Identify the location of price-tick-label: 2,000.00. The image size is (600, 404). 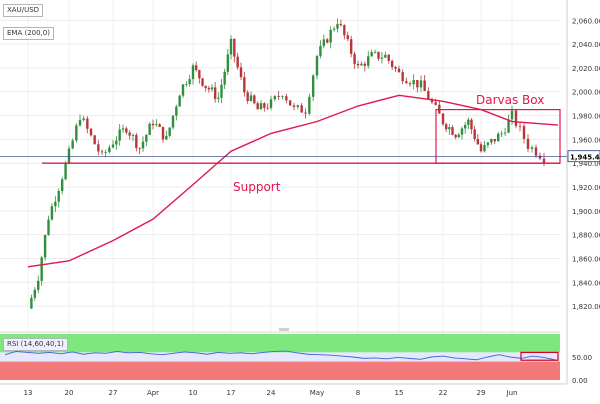
(586, 93).